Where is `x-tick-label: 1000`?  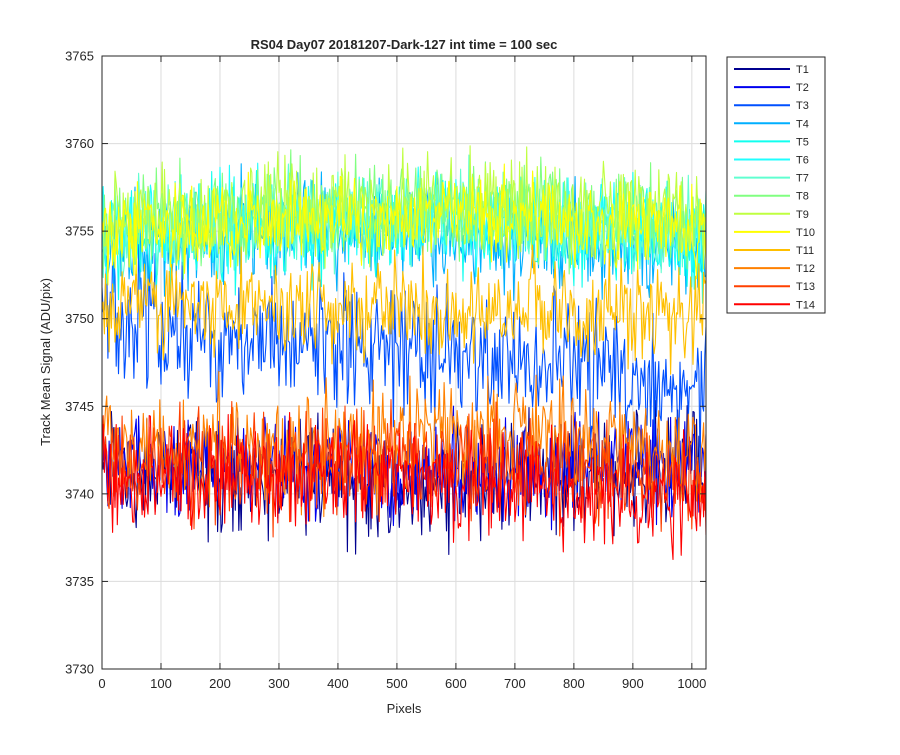 x-tick-label: 1000 is located at coordinates (691, 683).